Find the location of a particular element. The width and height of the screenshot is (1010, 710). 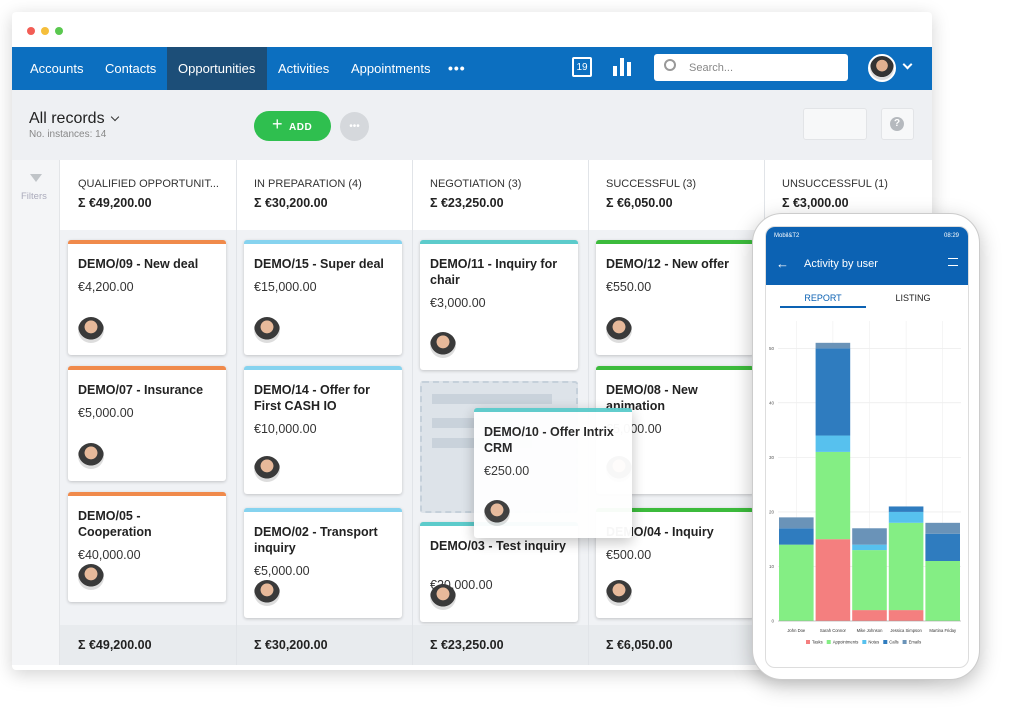

card-amount: €500.00 is located at coordinates (629, 555).